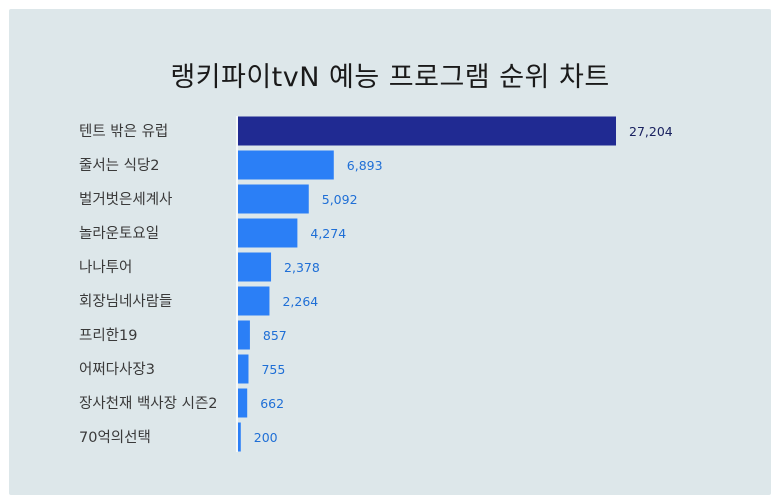 The height and width of the screenshot is (503, 780). What do you see at coordinates (105, 267) in the screenshot?
I see `category-label: 나나투어` at bounding box center [105, 267].